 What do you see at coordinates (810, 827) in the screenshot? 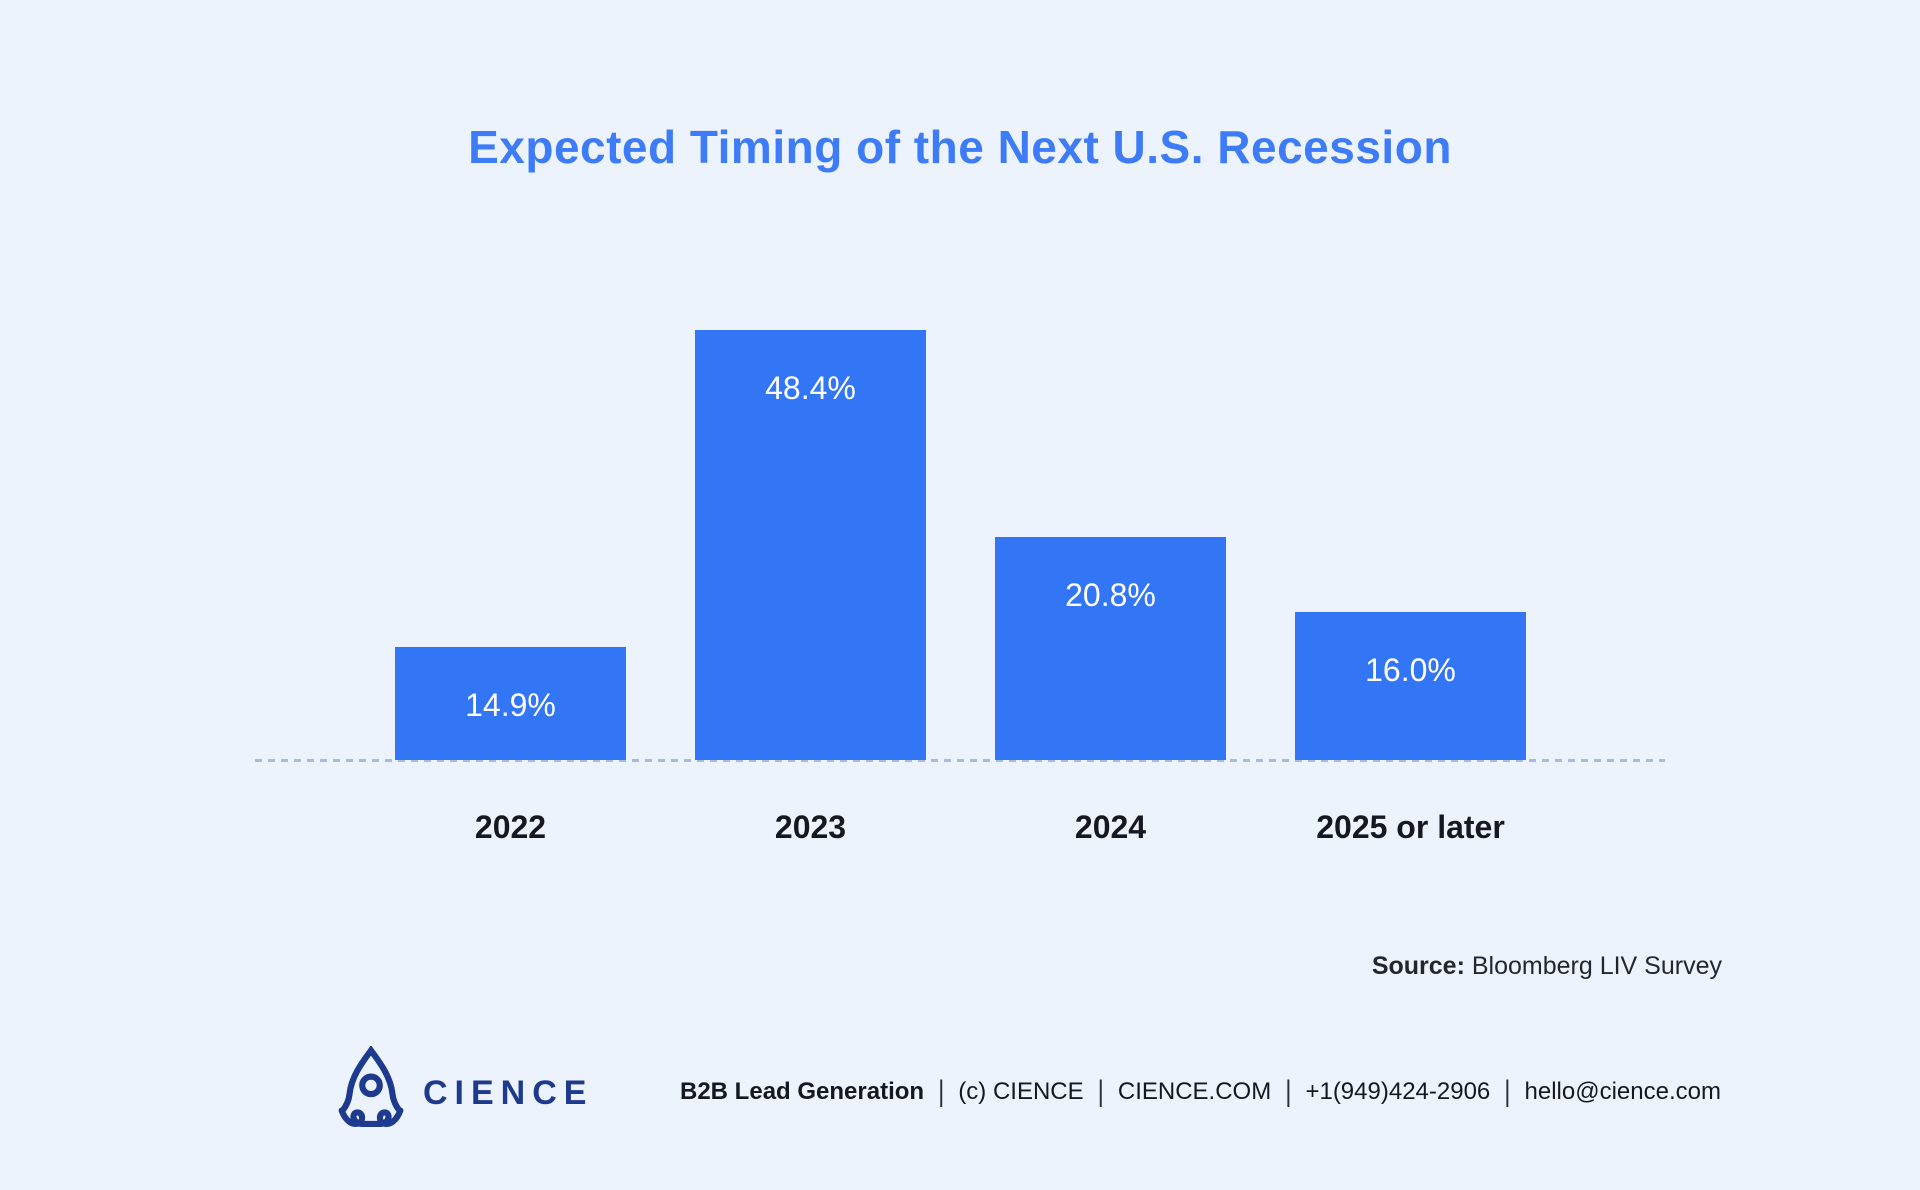
I see `x-axis-label-2023: 2023` at bounding box center [810, 827].